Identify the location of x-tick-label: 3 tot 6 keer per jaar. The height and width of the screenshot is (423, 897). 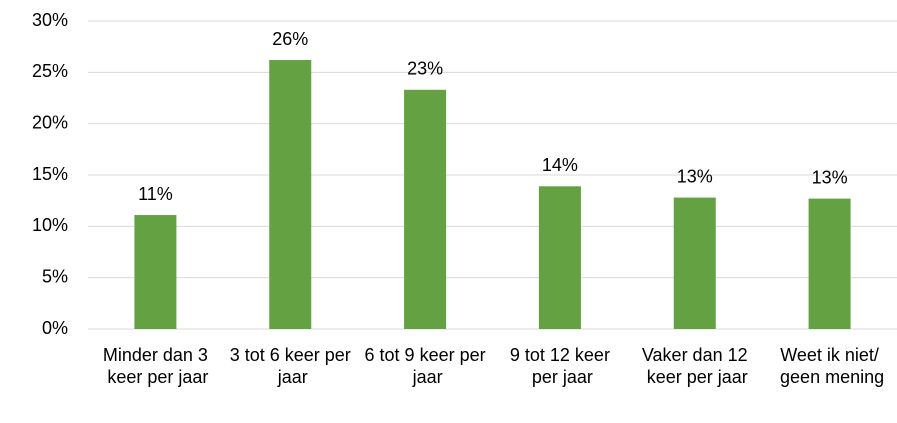
(290, 366).